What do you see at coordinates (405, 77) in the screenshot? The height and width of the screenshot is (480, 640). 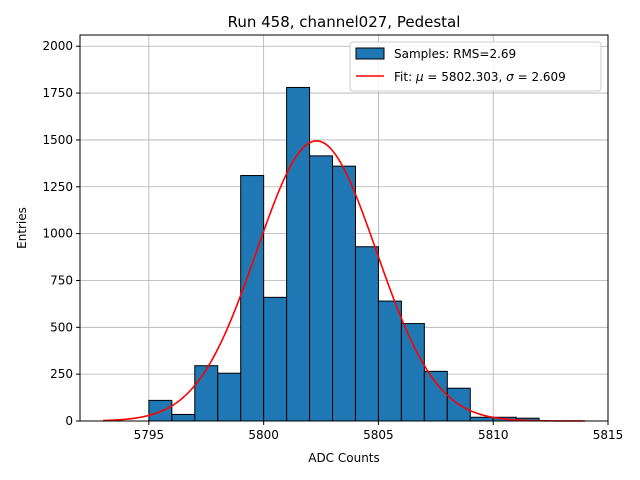 I see `legend-fit-prefix: Fit:` at bounding box center [405, 77].